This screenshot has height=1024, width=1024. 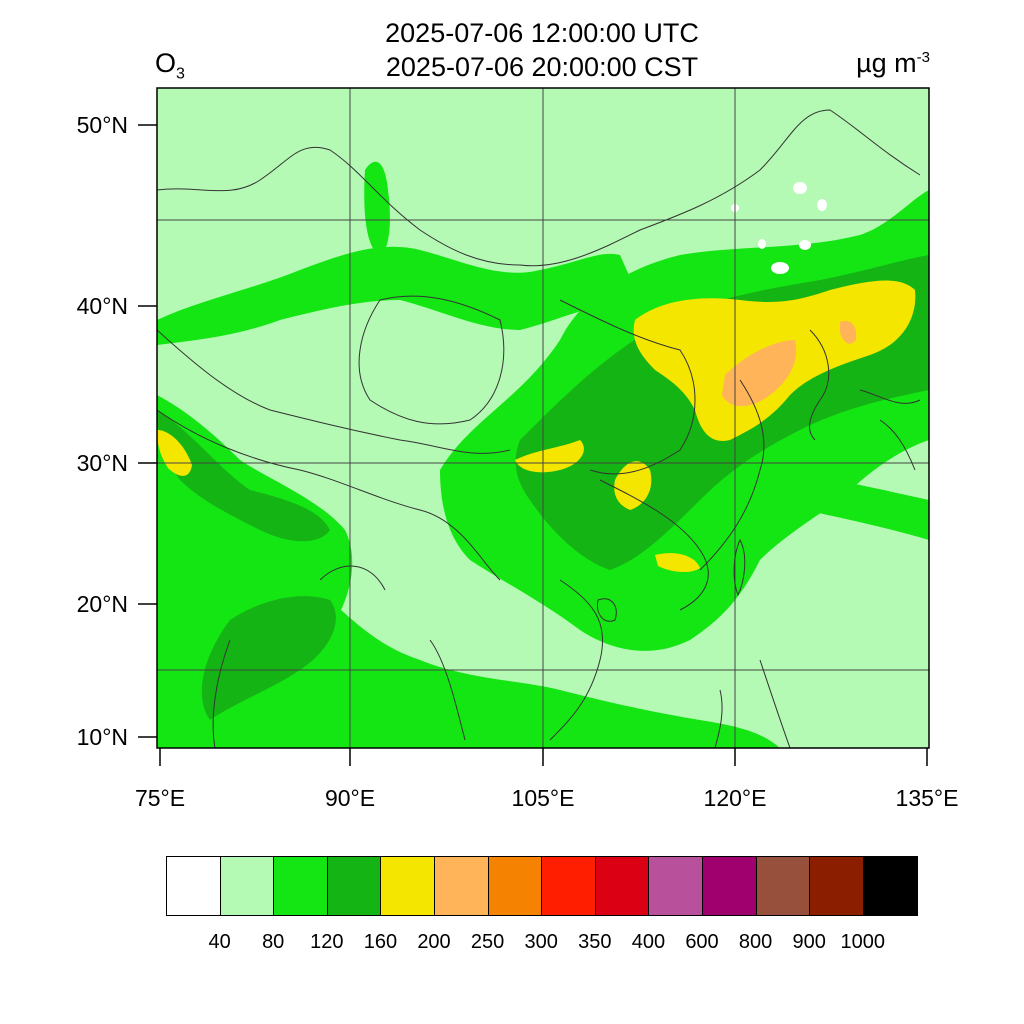 I want to click on colorbar-label: 1000, so click(x=863, y=942).